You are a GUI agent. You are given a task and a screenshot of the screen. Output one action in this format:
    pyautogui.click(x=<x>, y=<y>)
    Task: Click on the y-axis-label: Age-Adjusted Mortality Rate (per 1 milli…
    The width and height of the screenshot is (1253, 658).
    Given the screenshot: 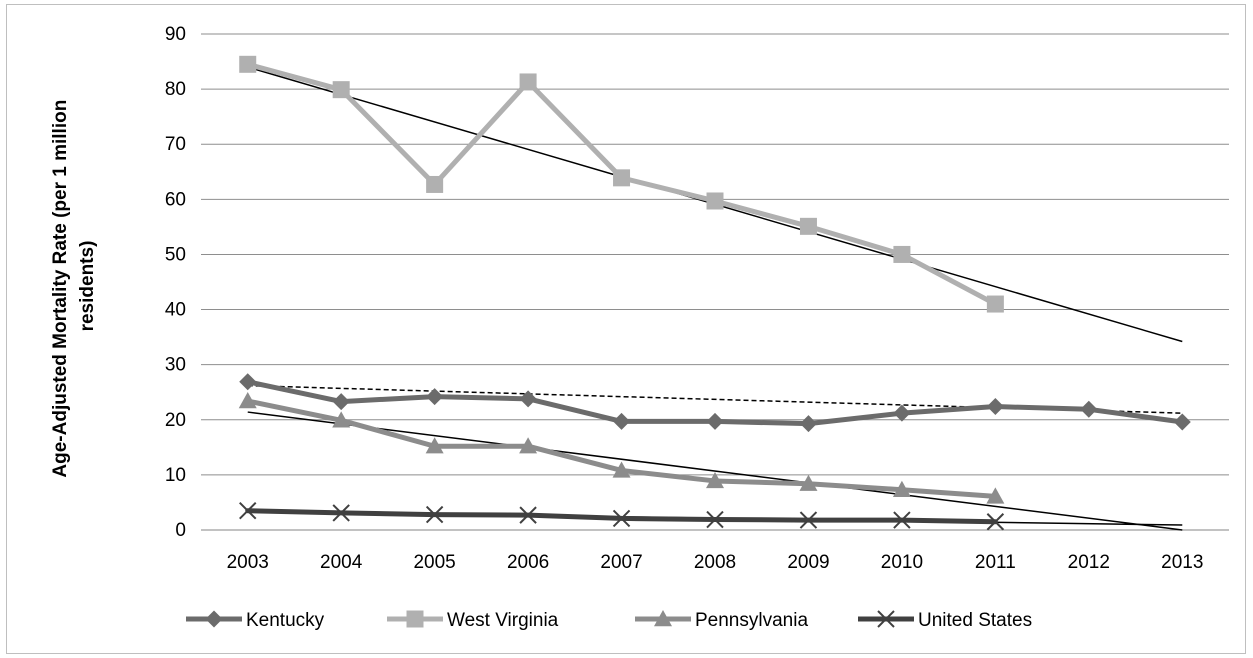 What is the action you would take?
    pyautogui.click(x=74, y=285)
    